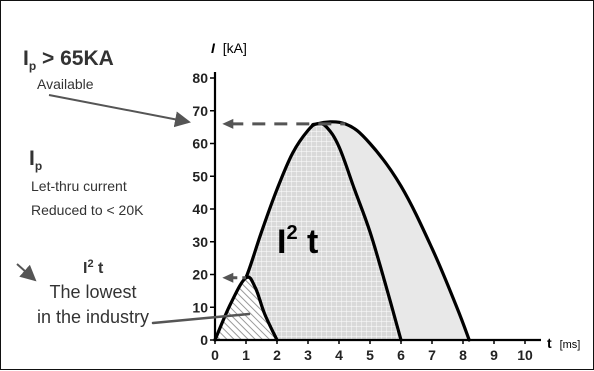 The image size is (594, 371). What do you see at coordinates (200, 111) in the screenshot?
I see `y-tick-label: 70` at bounding box center [200, 111].